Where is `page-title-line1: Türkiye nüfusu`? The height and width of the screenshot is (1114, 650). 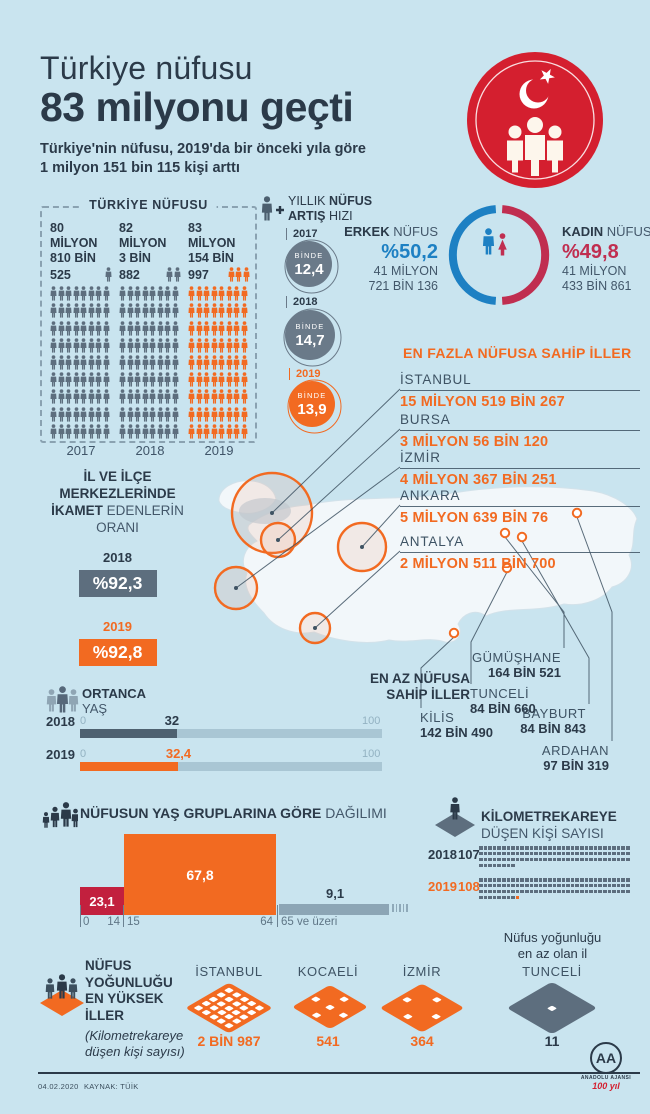
page-title-line1: Türkiye nüfusu is located at coordinates (146, 68).